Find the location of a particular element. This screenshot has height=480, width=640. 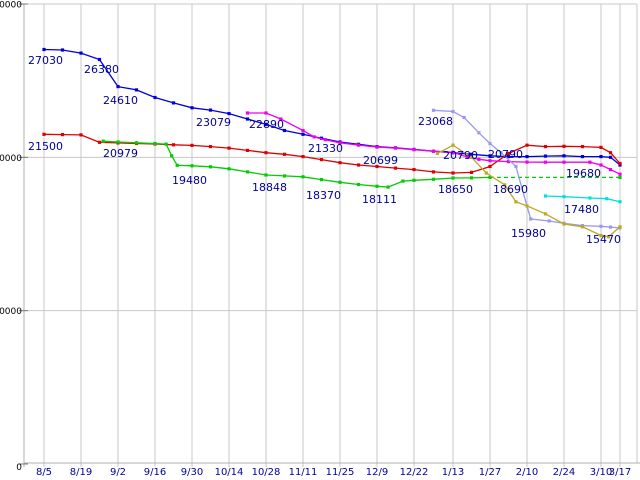

point-value-label: 24610 is located at coordinates (120, 100).